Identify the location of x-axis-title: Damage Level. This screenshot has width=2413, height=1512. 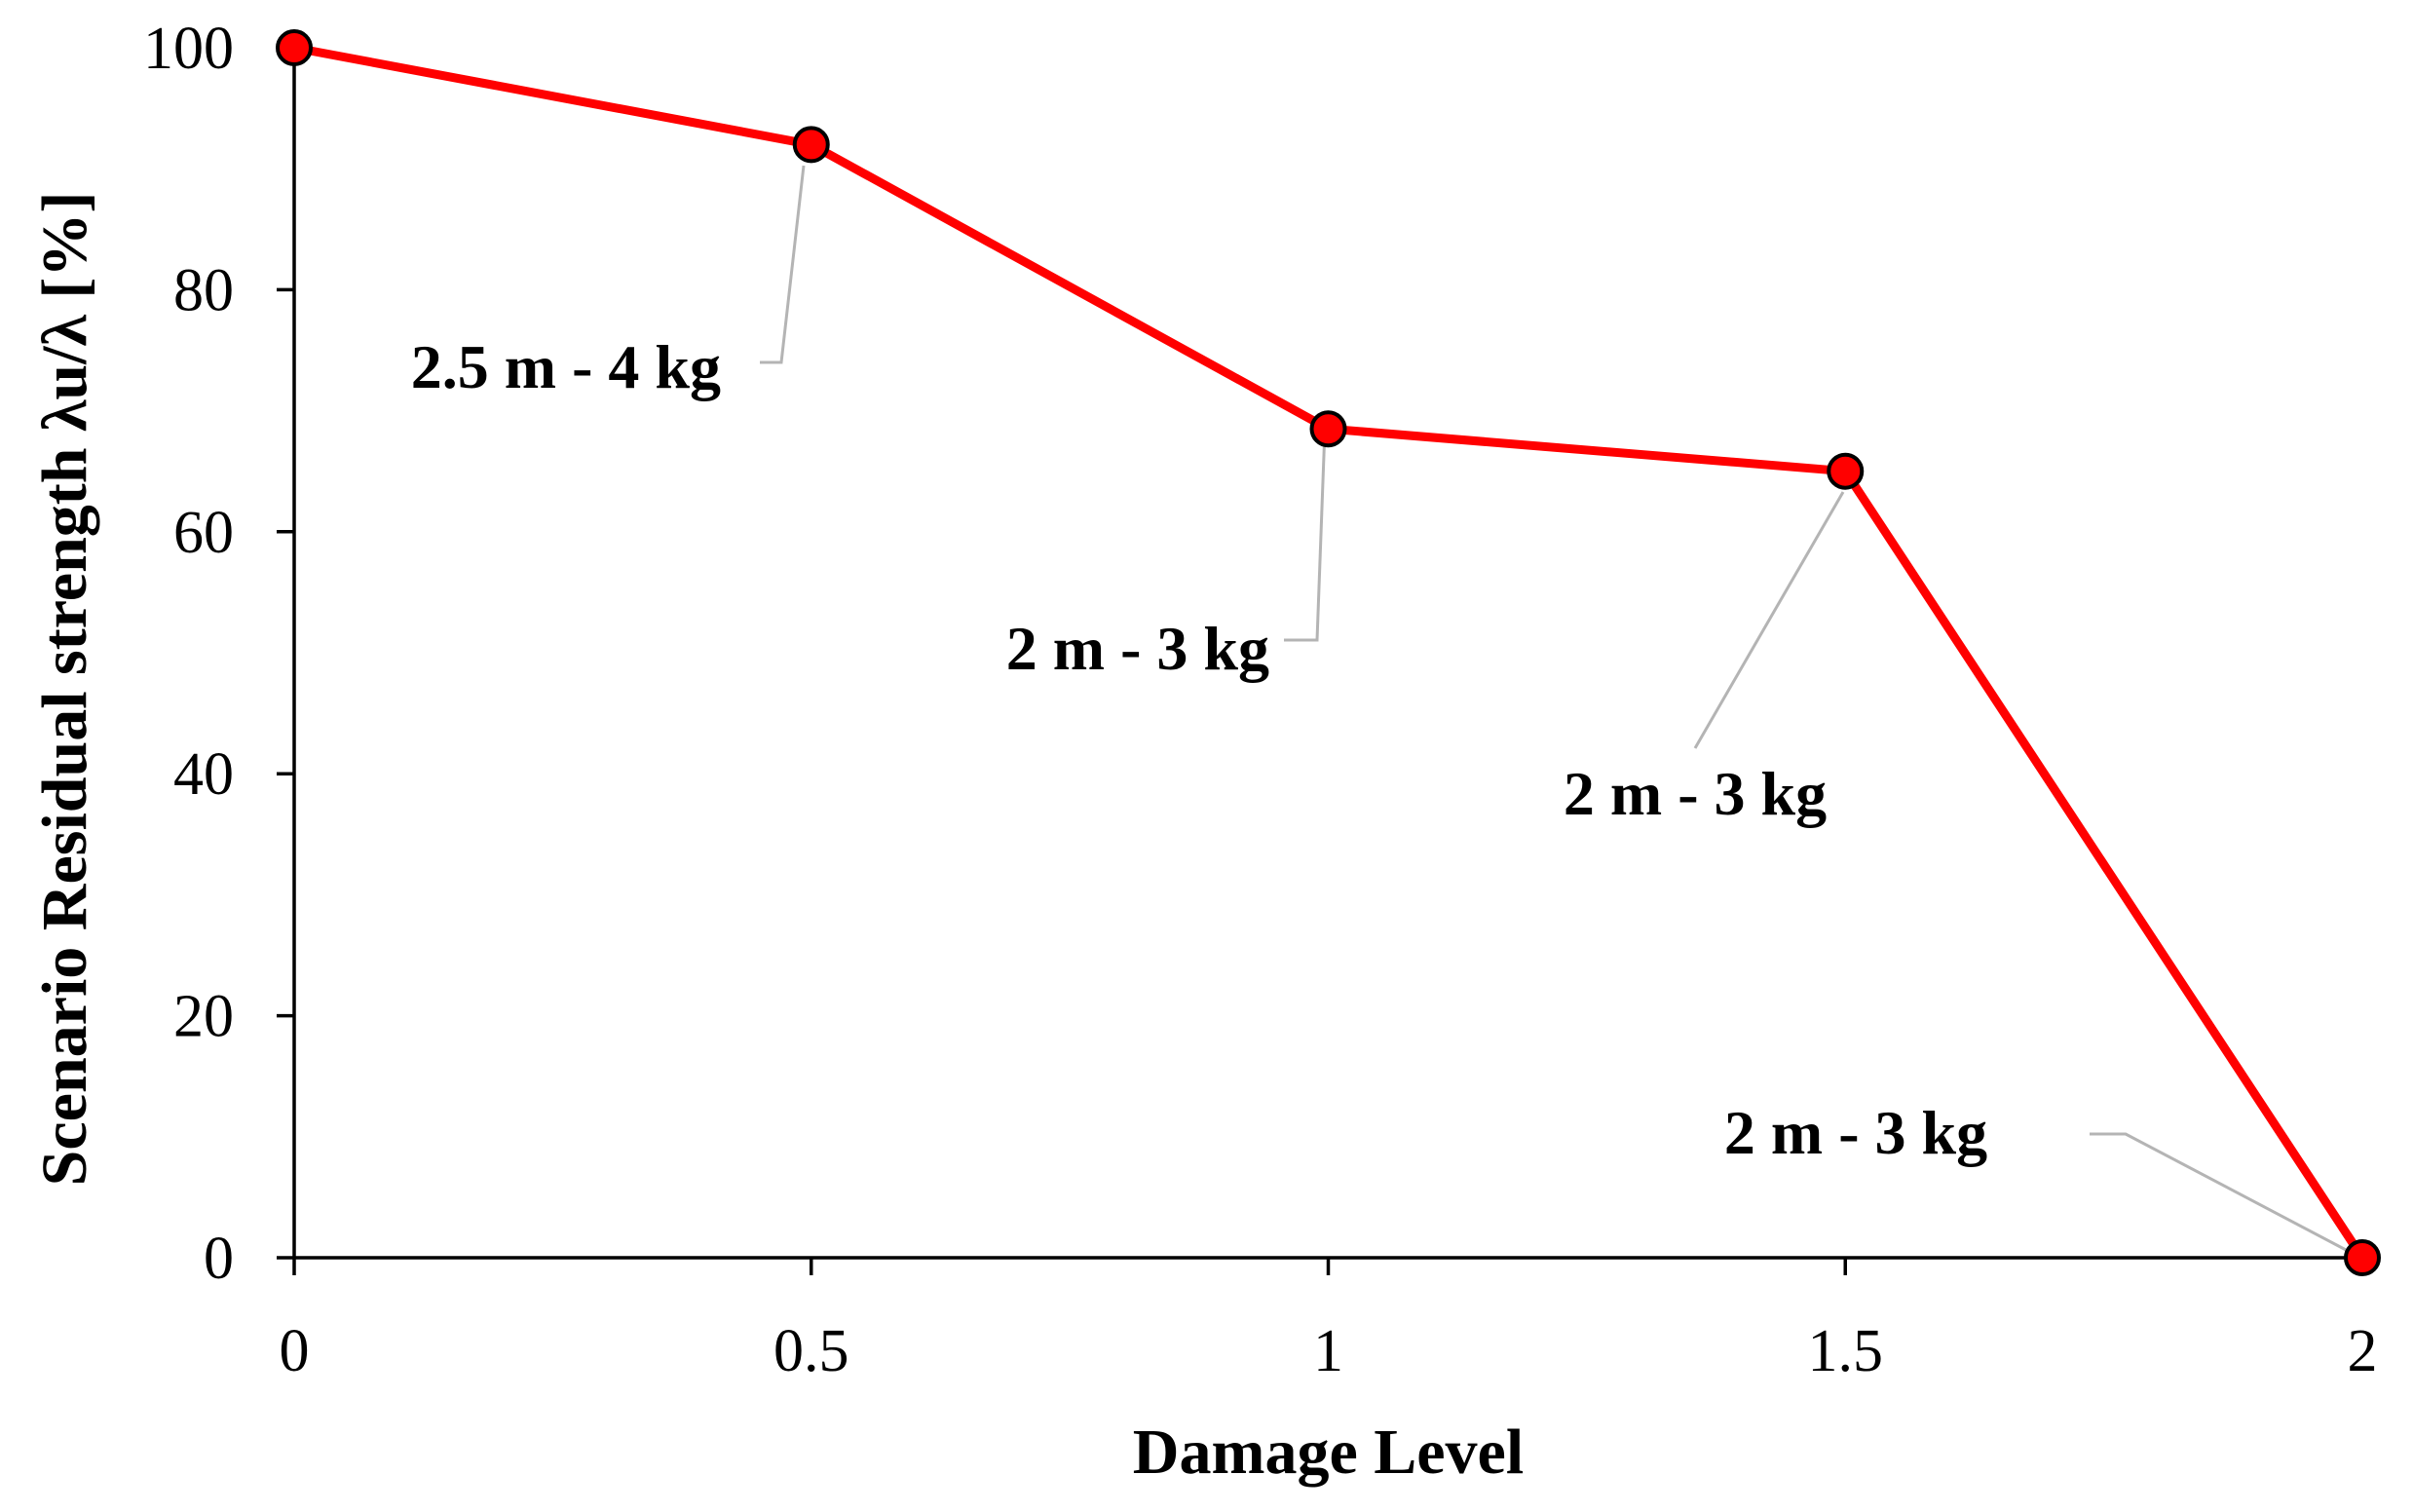
(1328, 1453).